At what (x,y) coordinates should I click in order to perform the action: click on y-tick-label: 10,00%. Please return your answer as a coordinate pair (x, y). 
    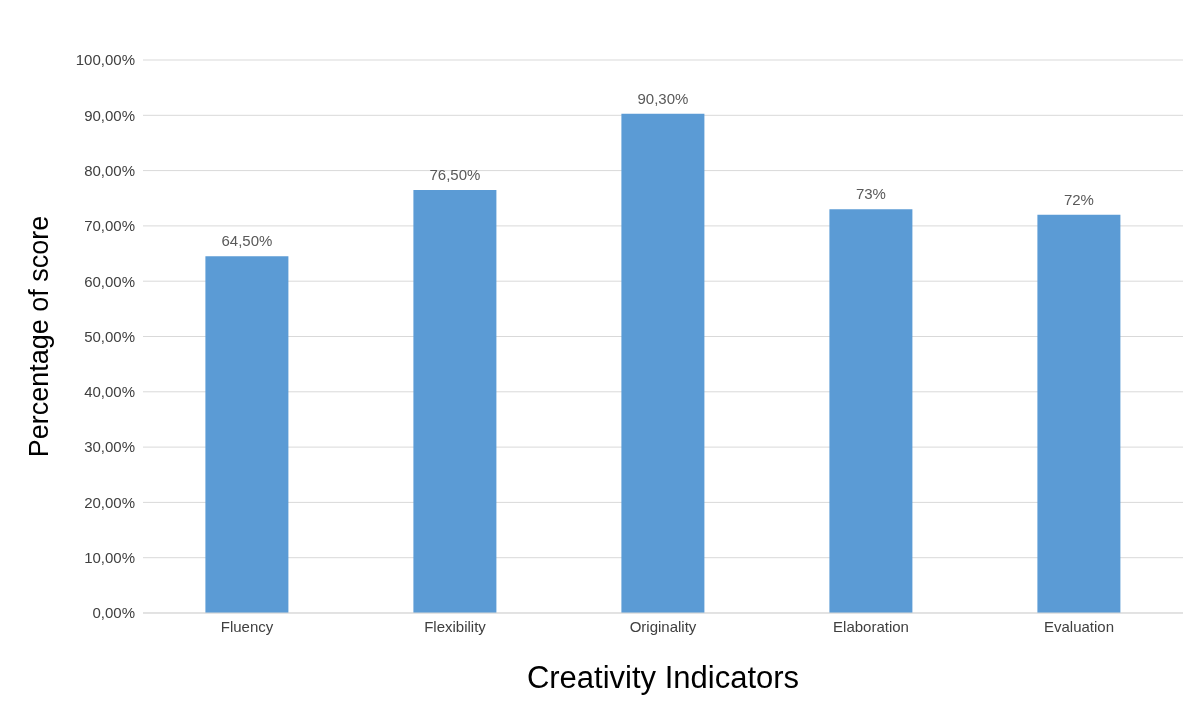
    Looking at the image, I should click on (109, 558).